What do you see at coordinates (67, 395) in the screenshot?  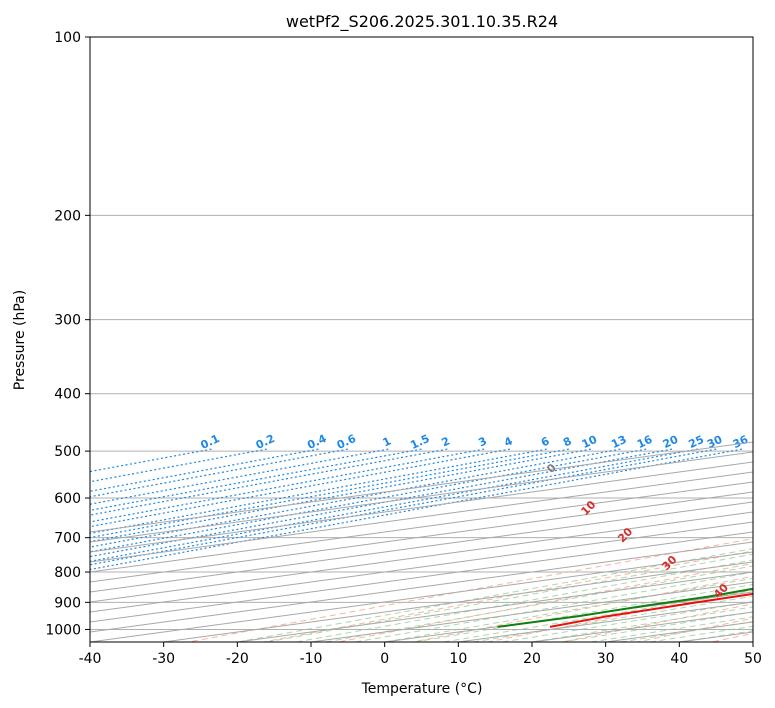 I see `y-tick-label: 400` at bounding box center [67, 395].